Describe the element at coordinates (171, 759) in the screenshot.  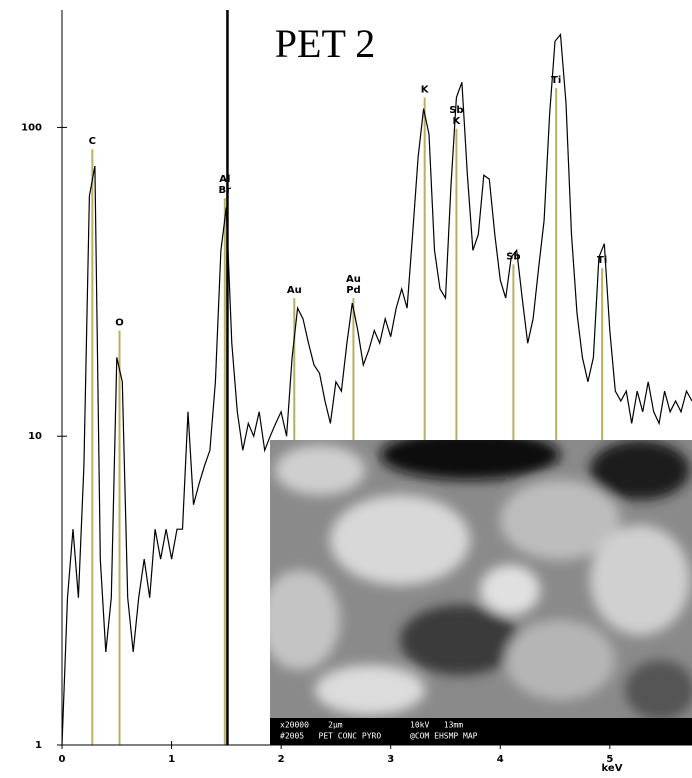
I see `x-tick-label: 1` at that location.